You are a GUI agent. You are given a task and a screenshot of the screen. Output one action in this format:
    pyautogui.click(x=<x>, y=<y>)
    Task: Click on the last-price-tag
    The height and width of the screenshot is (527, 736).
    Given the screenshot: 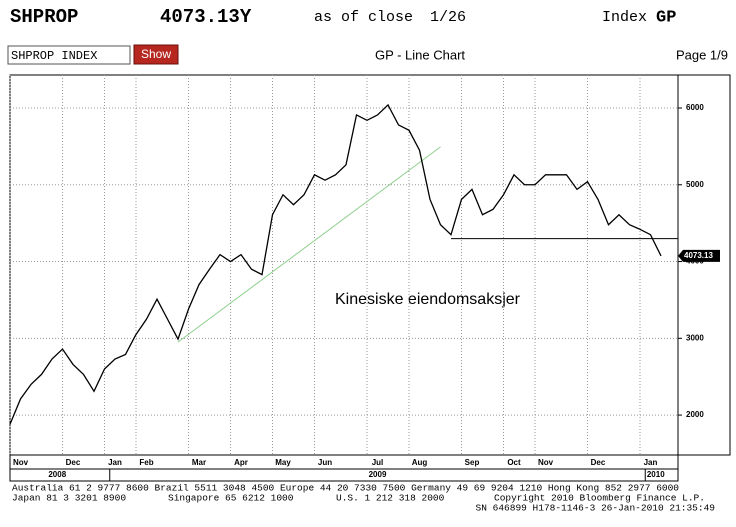 What is the action you would take?
    pyautogui.click(x=699, y=255)
    